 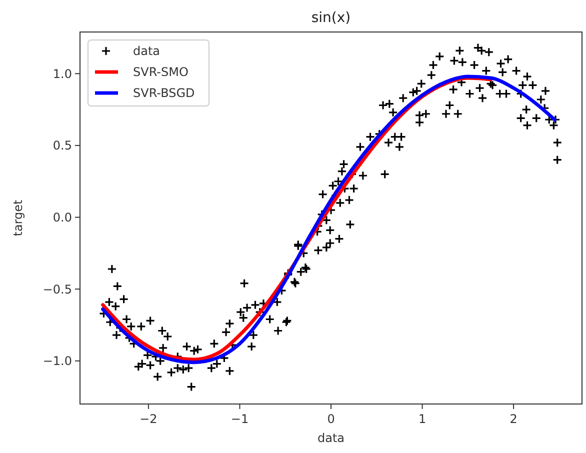 I want to click on y-tick-label: 0.5, so click(x=62, y=145).